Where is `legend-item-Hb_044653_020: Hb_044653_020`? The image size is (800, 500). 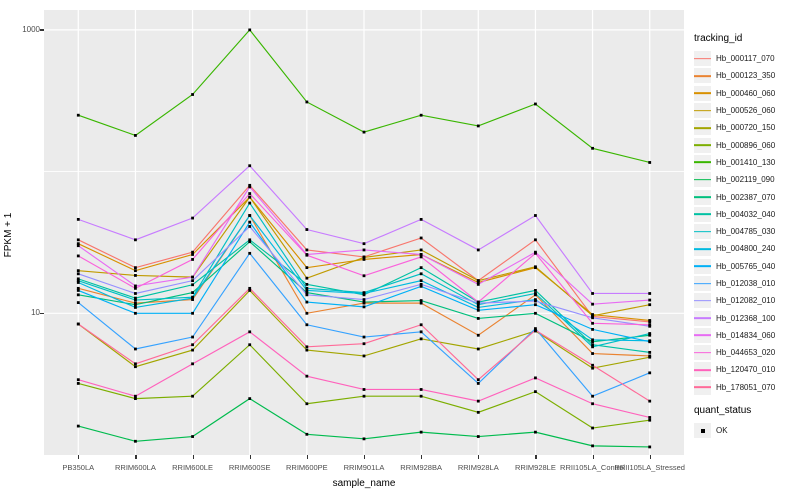 legend-item-Hb_044653_020: Hb_044653_020 is located at coordinates (734, 352).